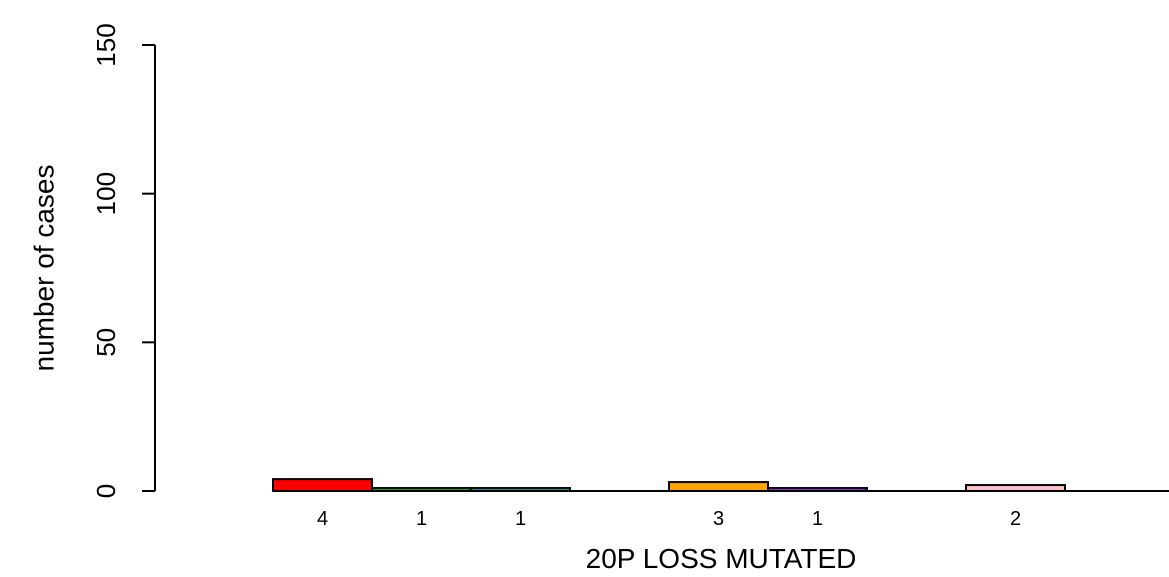 The width and height of the screenshot is (1169, 577). I want to click on y-axis: 0 50 100 150, so click(123, 260).